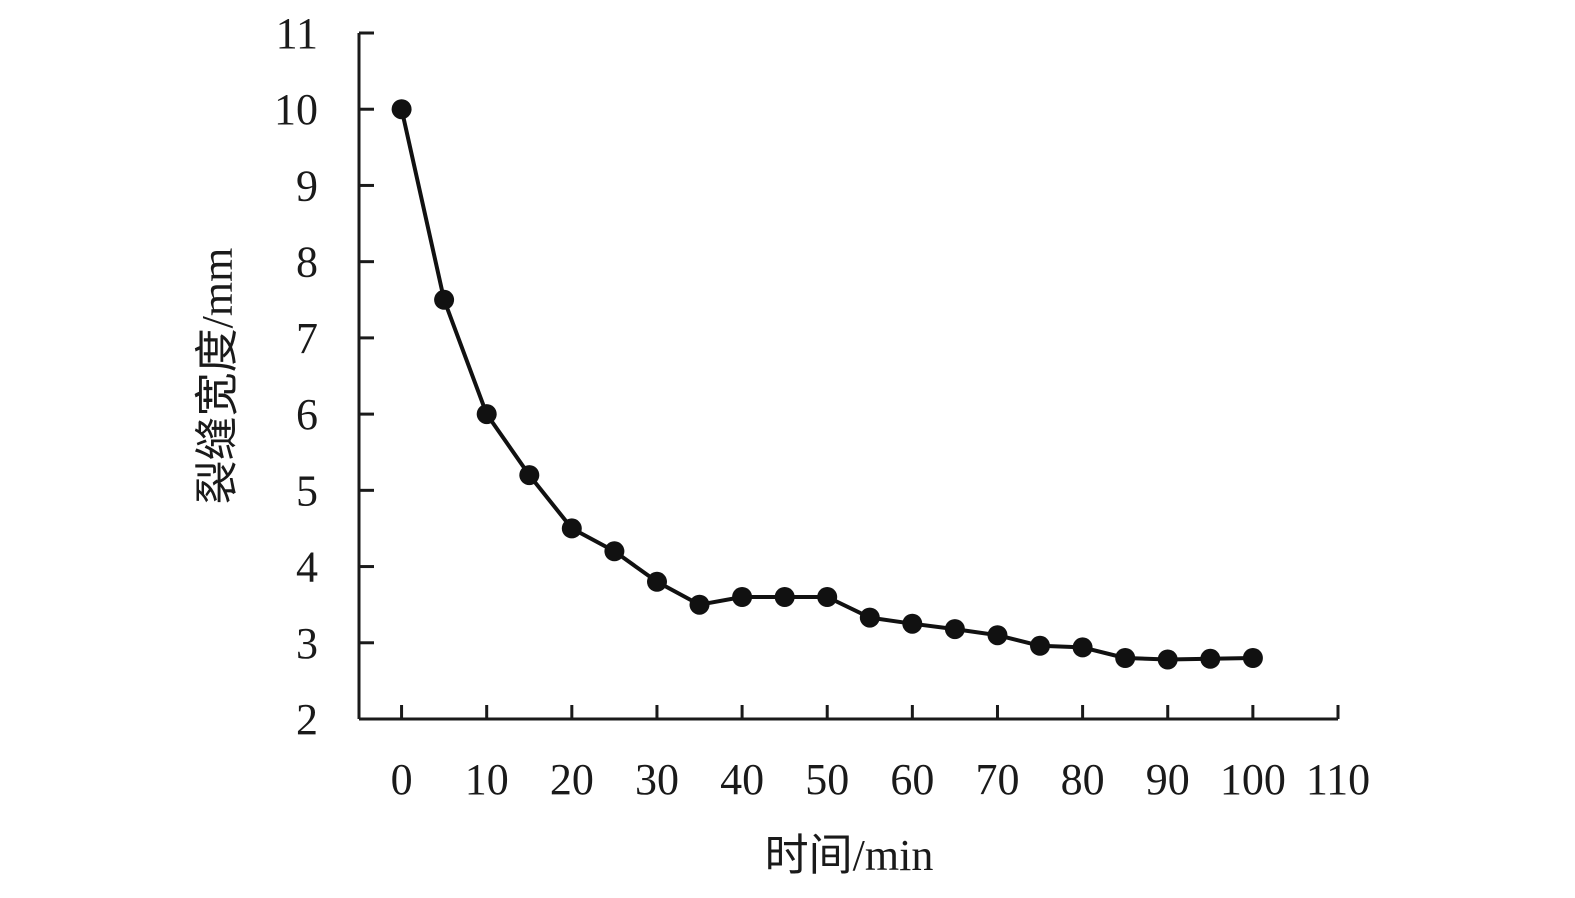  Describe the element at coordinates (307, 262) in the screenshot. I see `y-tick-label: 8` at that location.